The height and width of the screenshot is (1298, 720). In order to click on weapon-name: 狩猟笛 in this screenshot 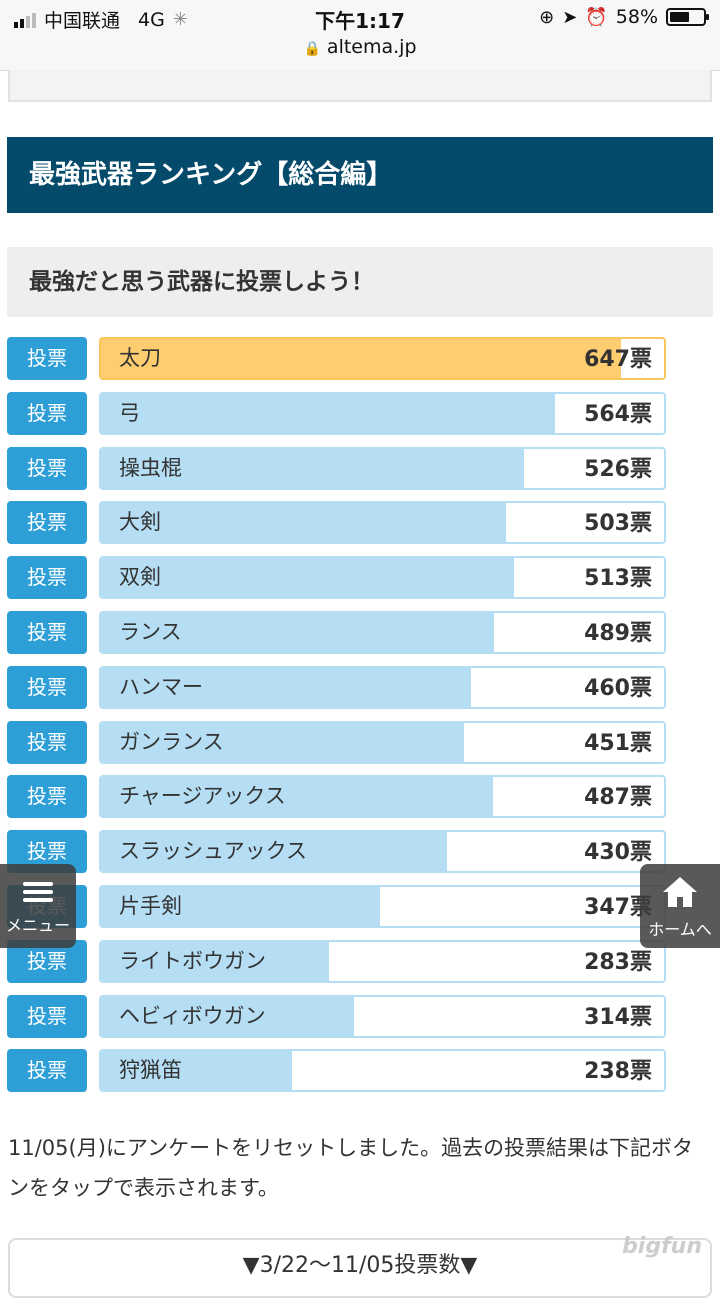, I will do `click(150, 1070)`.